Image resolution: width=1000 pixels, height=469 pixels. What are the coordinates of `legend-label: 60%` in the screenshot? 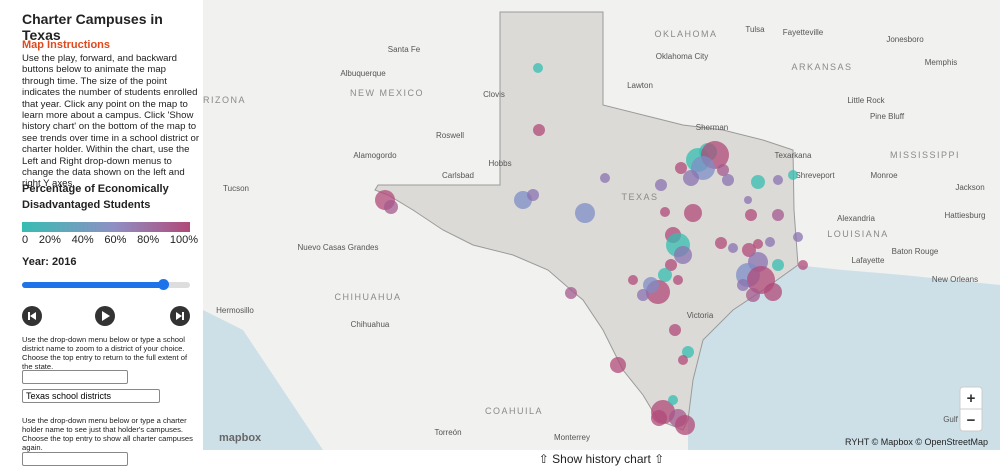 It's located at (115, 240).